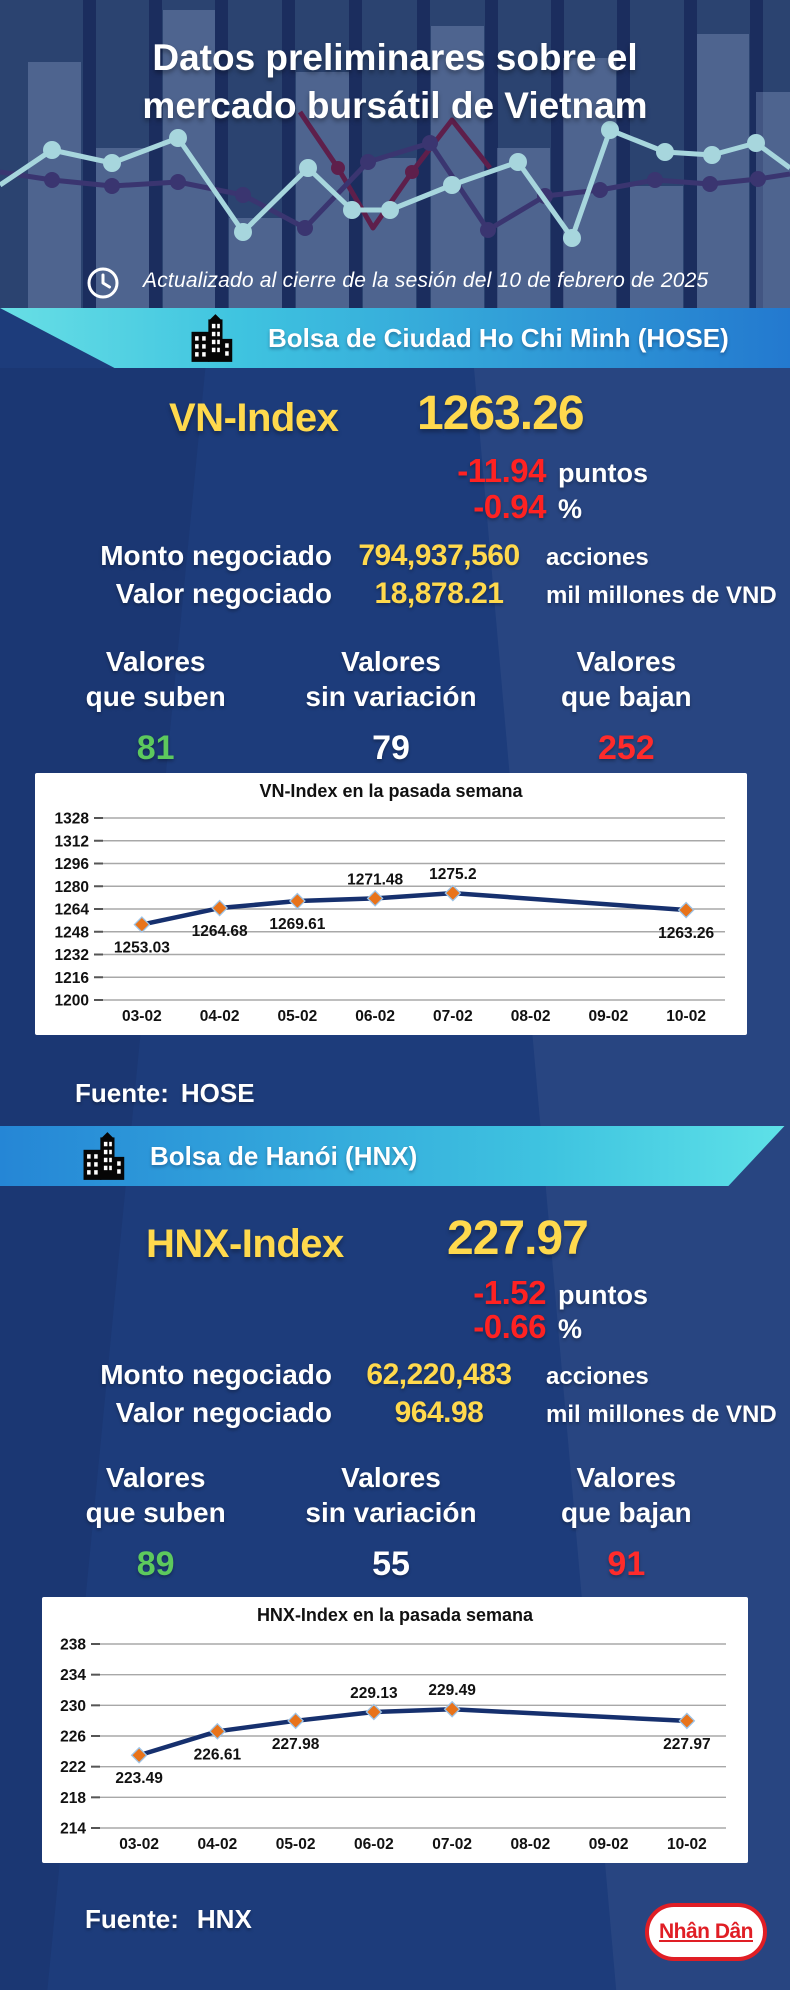 The height and width of the screenshot is (1990, 790). What do you see at coordinates (439, 593) in the screenshot?
I see `hose-turnover-value: 18,878.21` at bounding box center [439, 593].